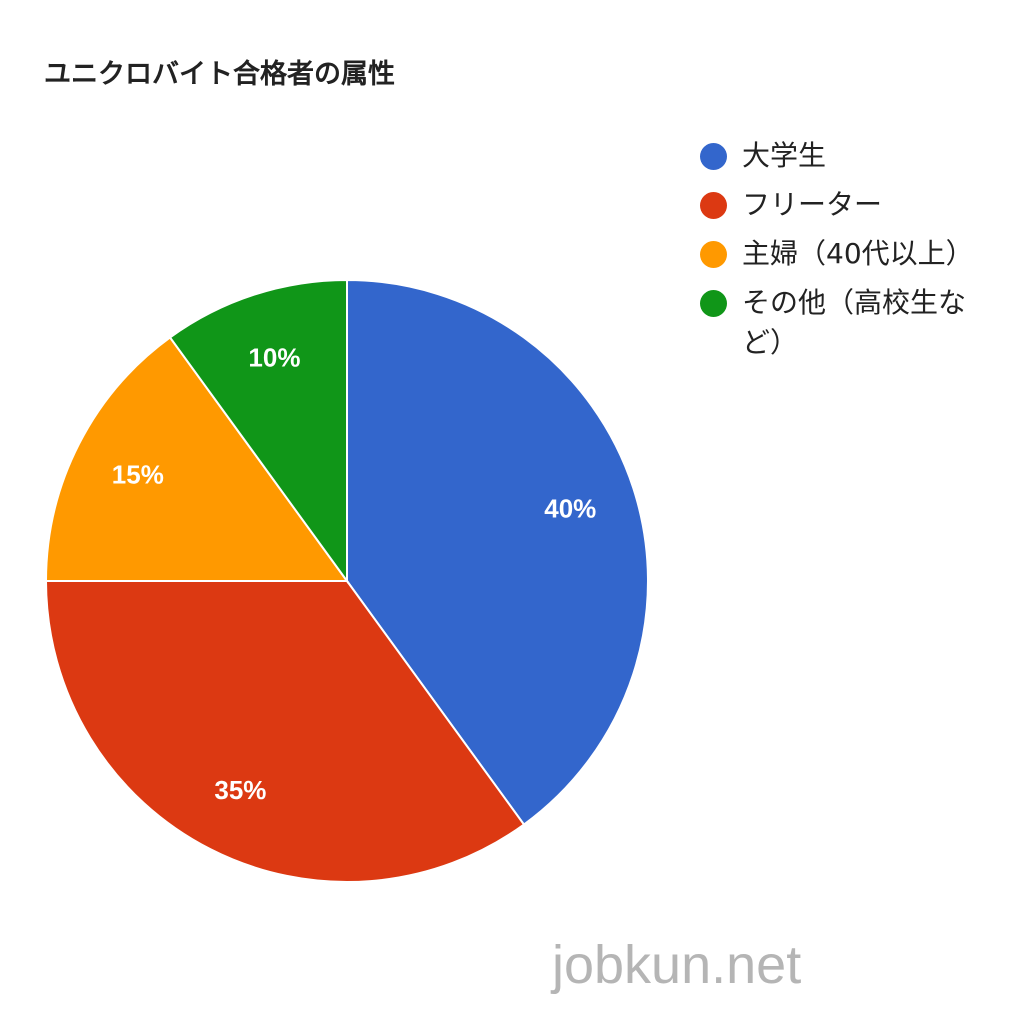 The height and width of the screenshot is (1024, 1024). What do you see at coordinates (677, 965) in the screenshot?
I see `watermark: jobkun.net` at bounding box center [677, 965].